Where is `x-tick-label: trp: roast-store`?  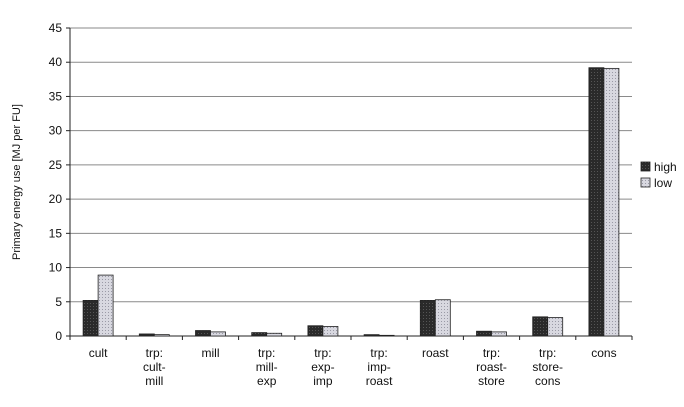
x-tick-label: trp: roast-store is located at coordinates (491, 367).